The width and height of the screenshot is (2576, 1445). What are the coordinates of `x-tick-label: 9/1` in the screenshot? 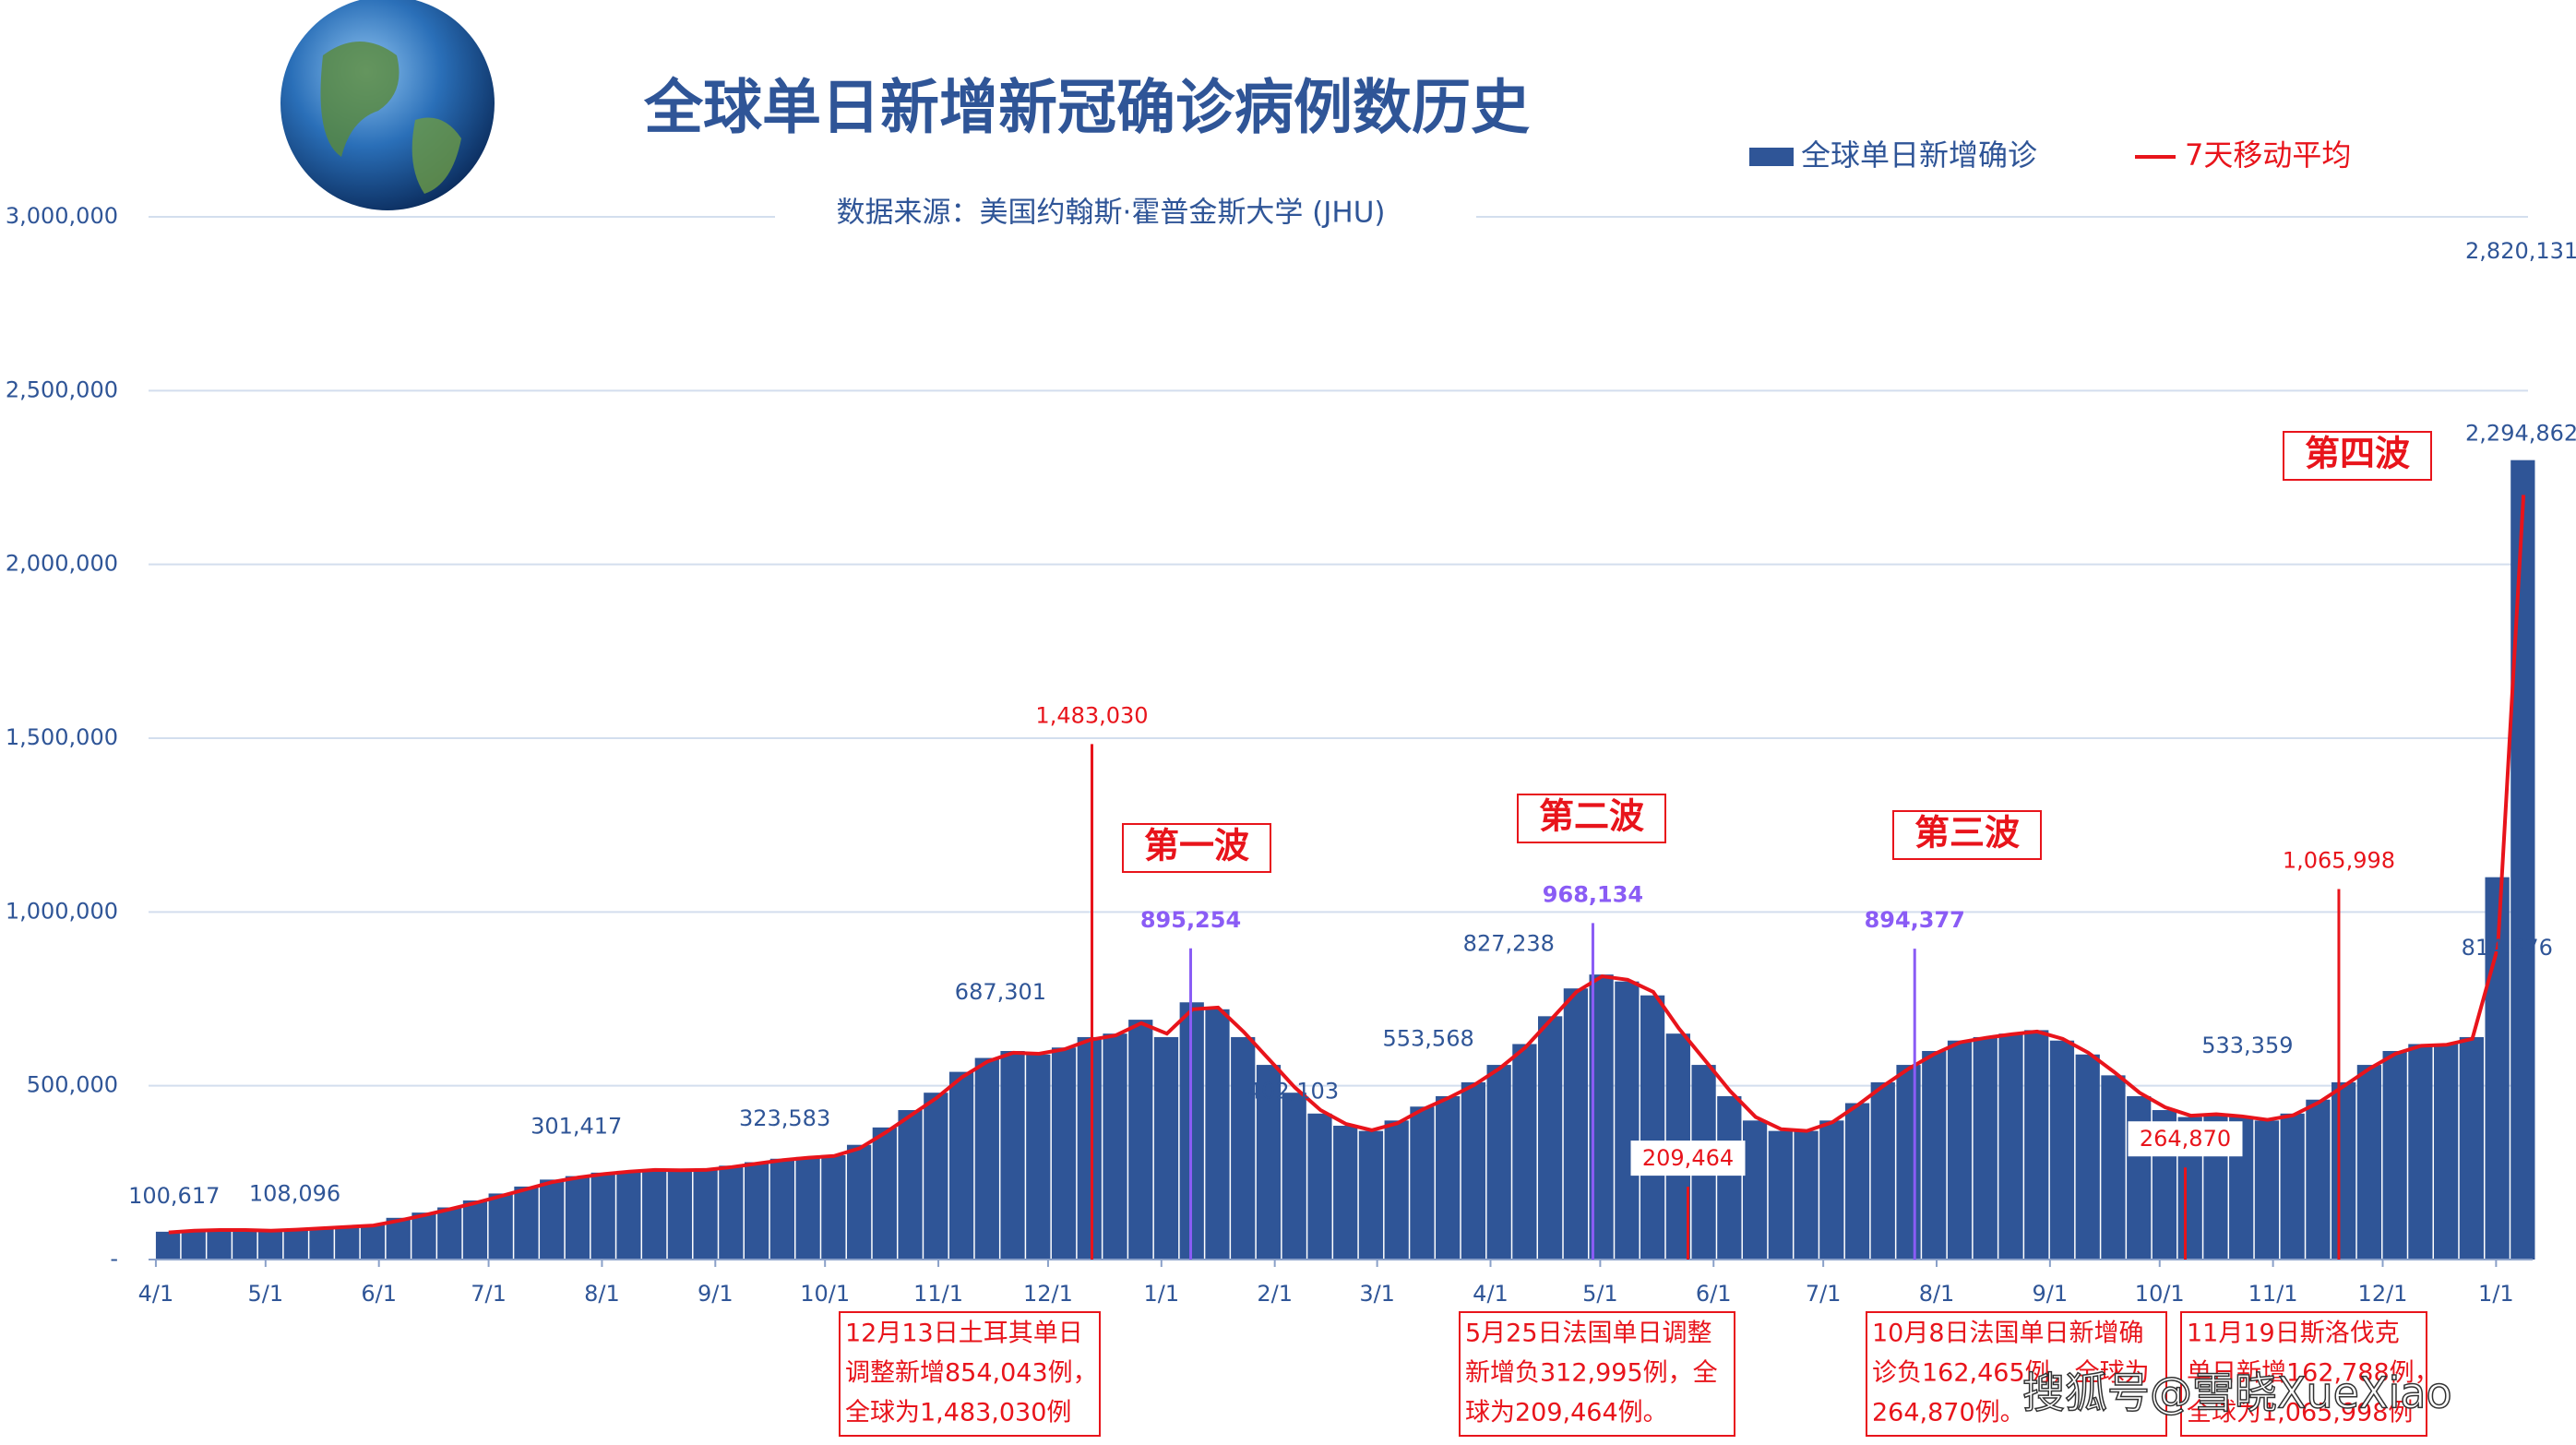 It's located at (2051, 1294).